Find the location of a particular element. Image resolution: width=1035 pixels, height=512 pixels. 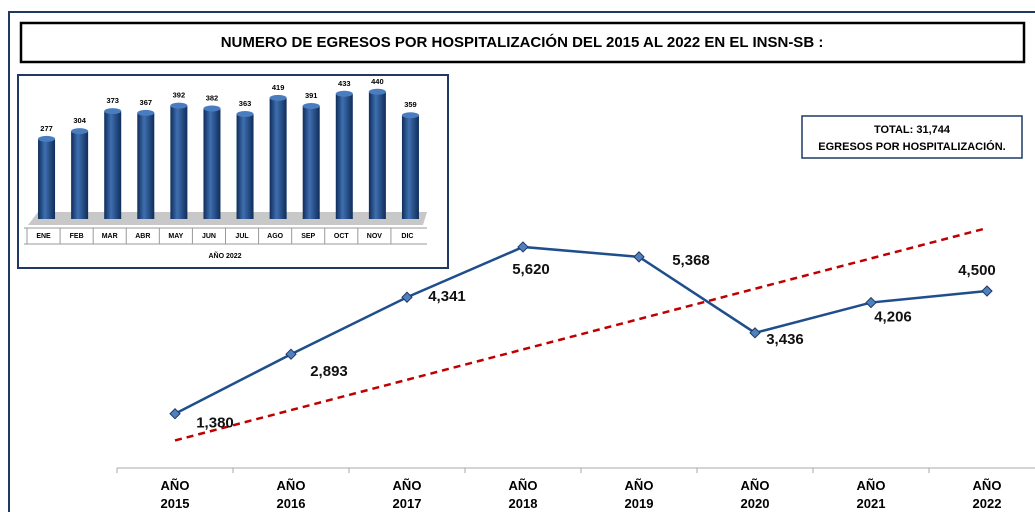

x-tick-label: AÑO 2016 is located at coordinates (291, 494).